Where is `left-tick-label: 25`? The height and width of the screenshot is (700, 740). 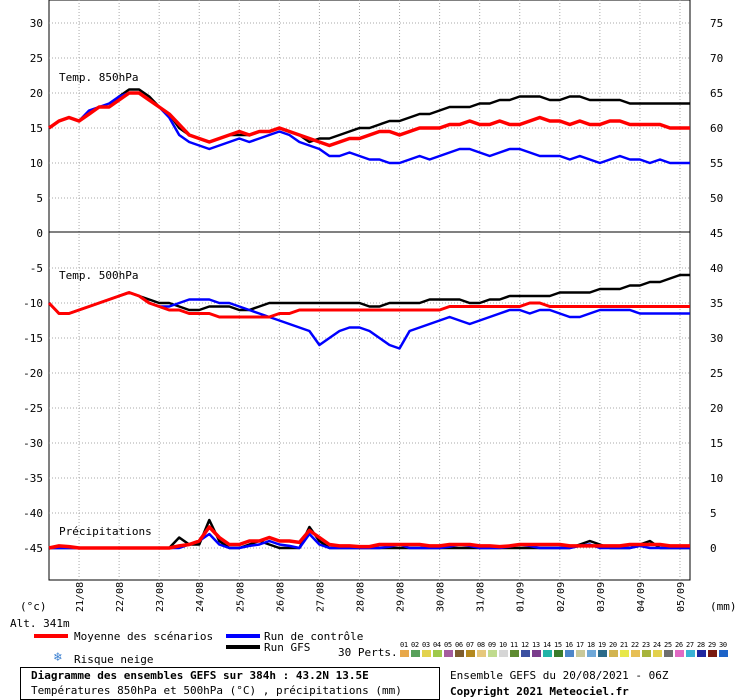 left-tick-label: 25 is located at coordinates (36, 58).